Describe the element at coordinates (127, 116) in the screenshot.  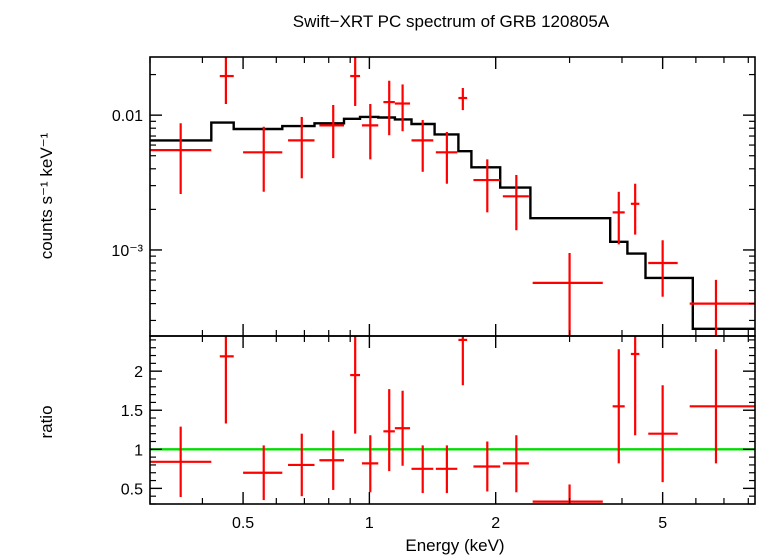
I see `spectrum-y-tick-label: 0.01` at that location.